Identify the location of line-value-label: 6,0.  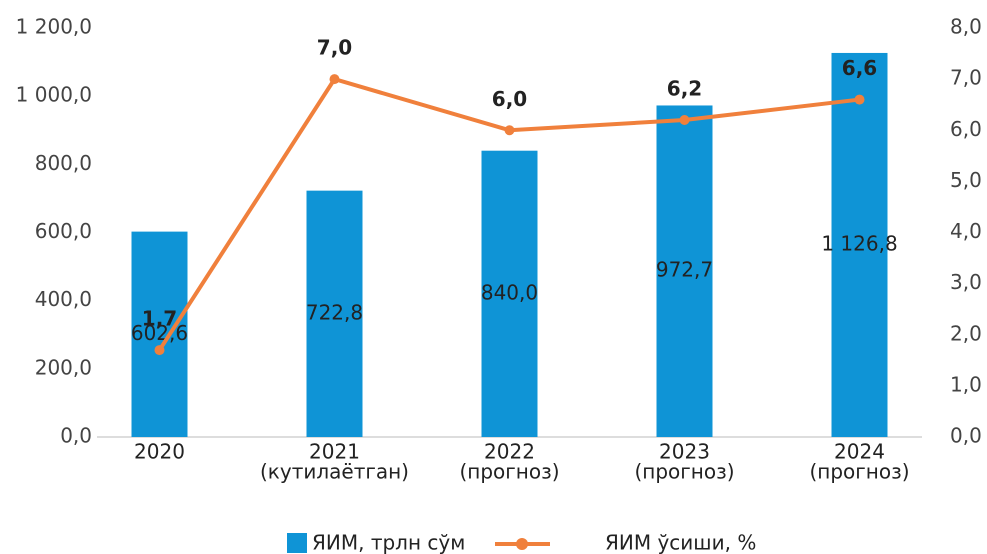
(509, 99).